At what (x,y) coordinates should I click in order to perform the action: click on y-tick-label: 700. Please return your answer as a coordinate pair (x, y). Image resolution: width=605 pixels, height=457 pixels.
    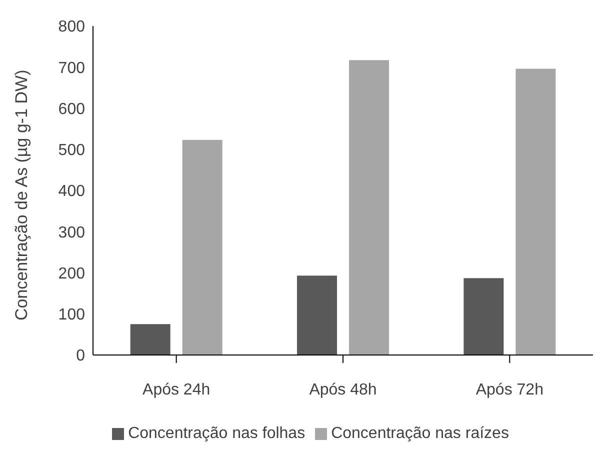
    Looking at the image, I should click on (72, 68).